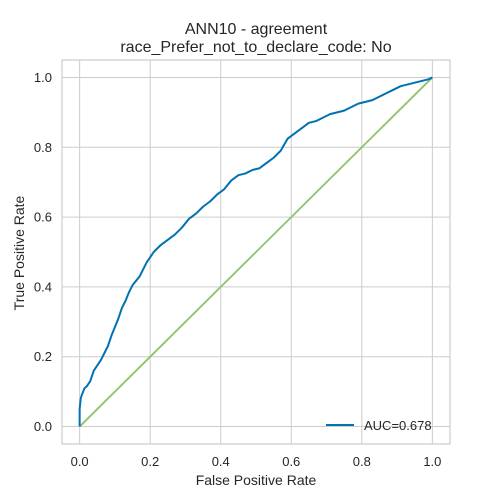  I want to click on legend: AUC=0.678, so click(379, 425).